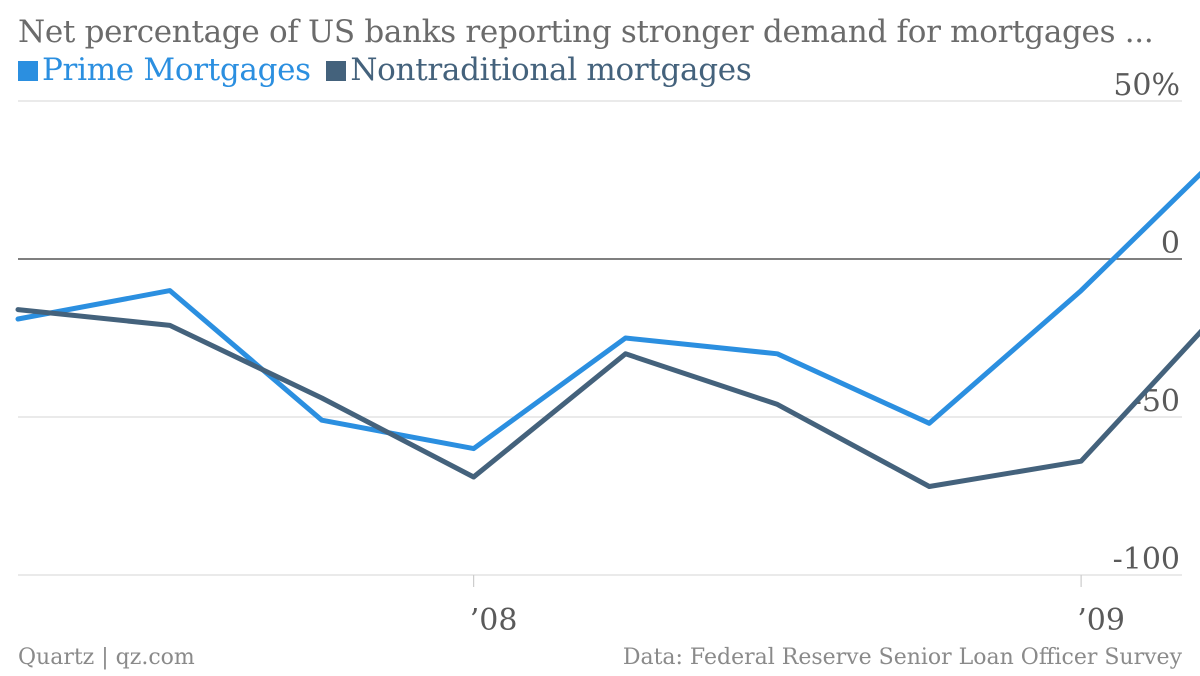 The height and width of the screenshot is (676, 1200). What do you see at coordinates (494, 620) in the screenshot?
I see `x-tick-label: ’08` at bounding box center [494, 620].